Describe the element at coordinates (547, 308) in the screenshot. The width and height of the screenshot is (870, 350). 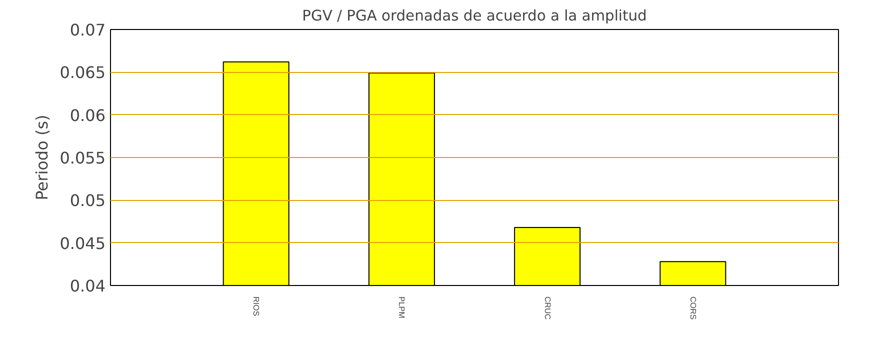
I see `x-tick-label: CRUC` at that location.